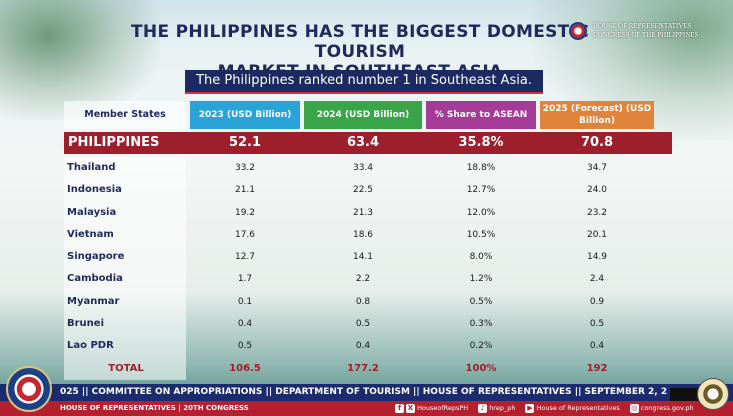 The height and width of the screenshot is (416, 733). I want to click on table-row: Cambodia 1.7 2.2 1.2% 2.4, so click(336, 279).